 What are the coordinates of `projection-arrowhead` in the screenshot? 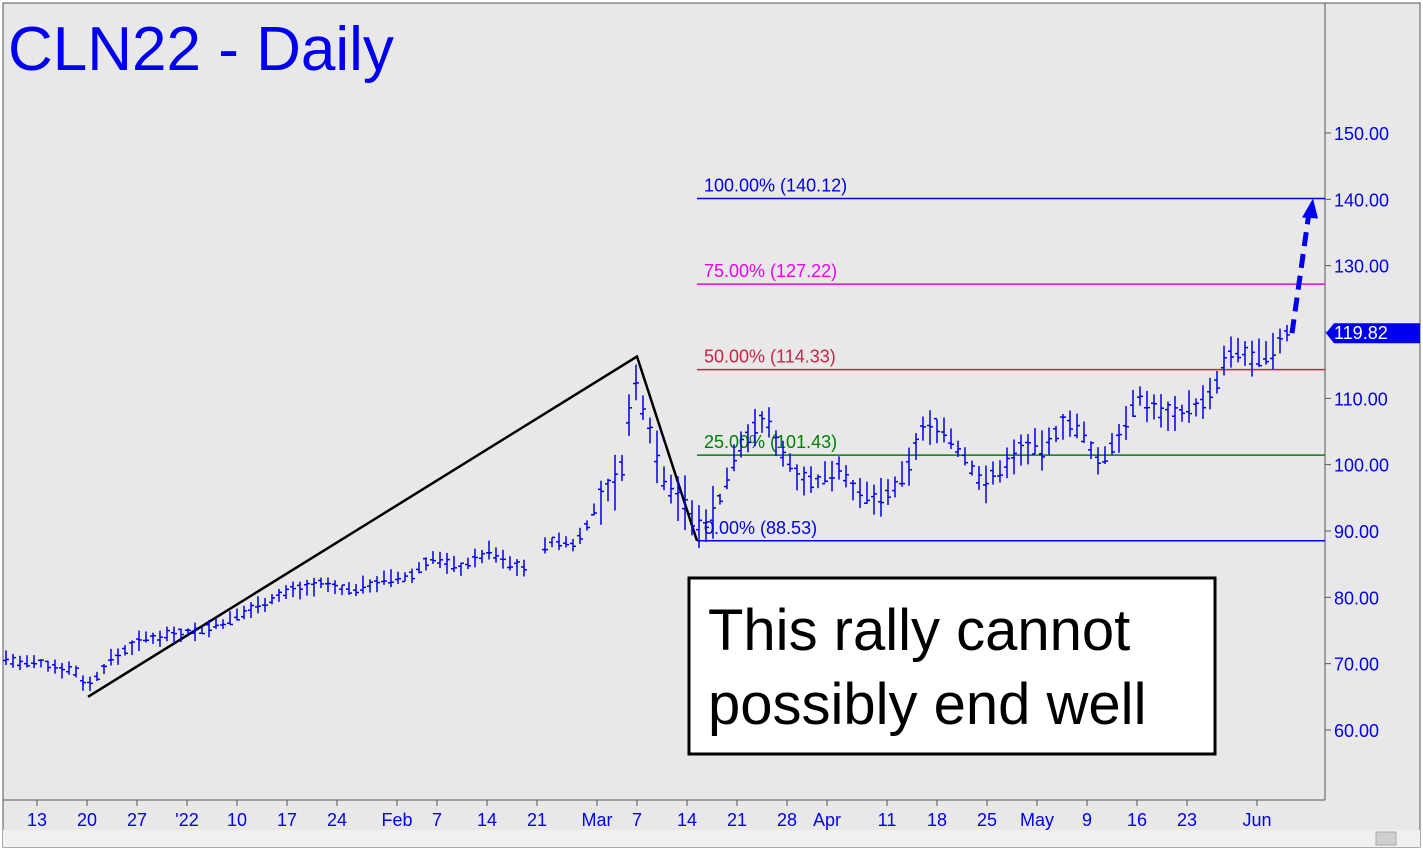 It's located at (1310, 208).